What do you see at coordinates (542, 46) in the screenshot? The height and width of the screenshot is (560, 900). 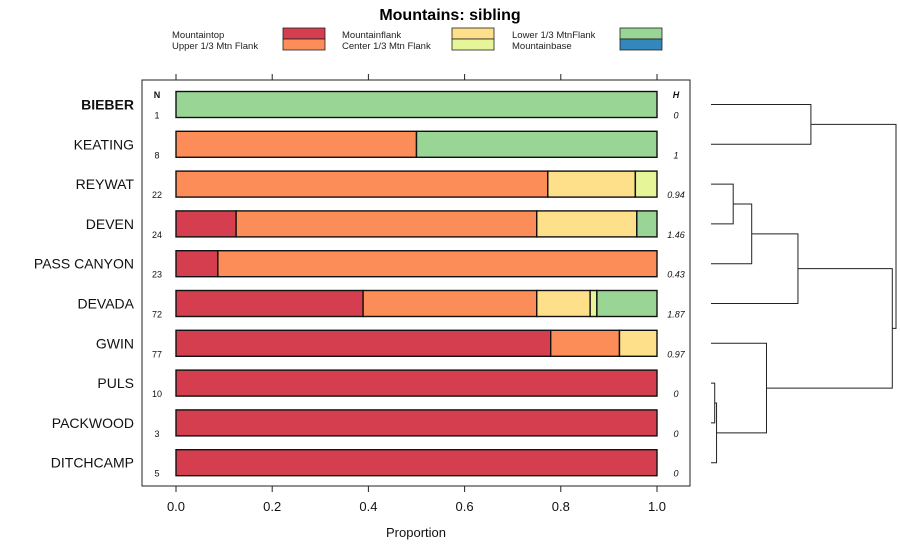 I see `legend-label: Mountainbase` at bounding box center [542, 46].